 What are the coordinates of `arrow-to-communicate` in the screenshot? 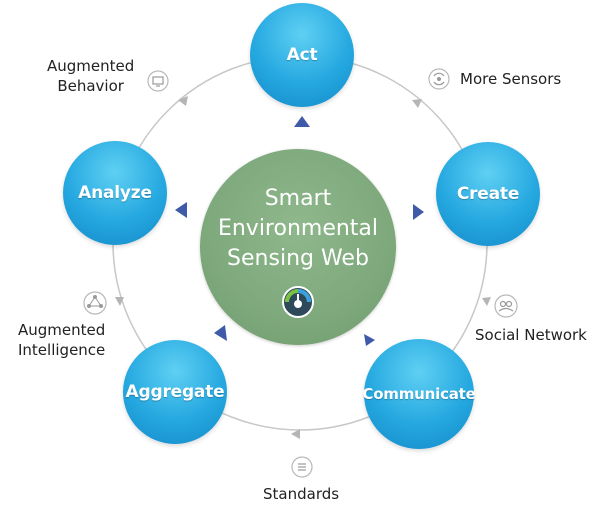 It's located at (369, 340).